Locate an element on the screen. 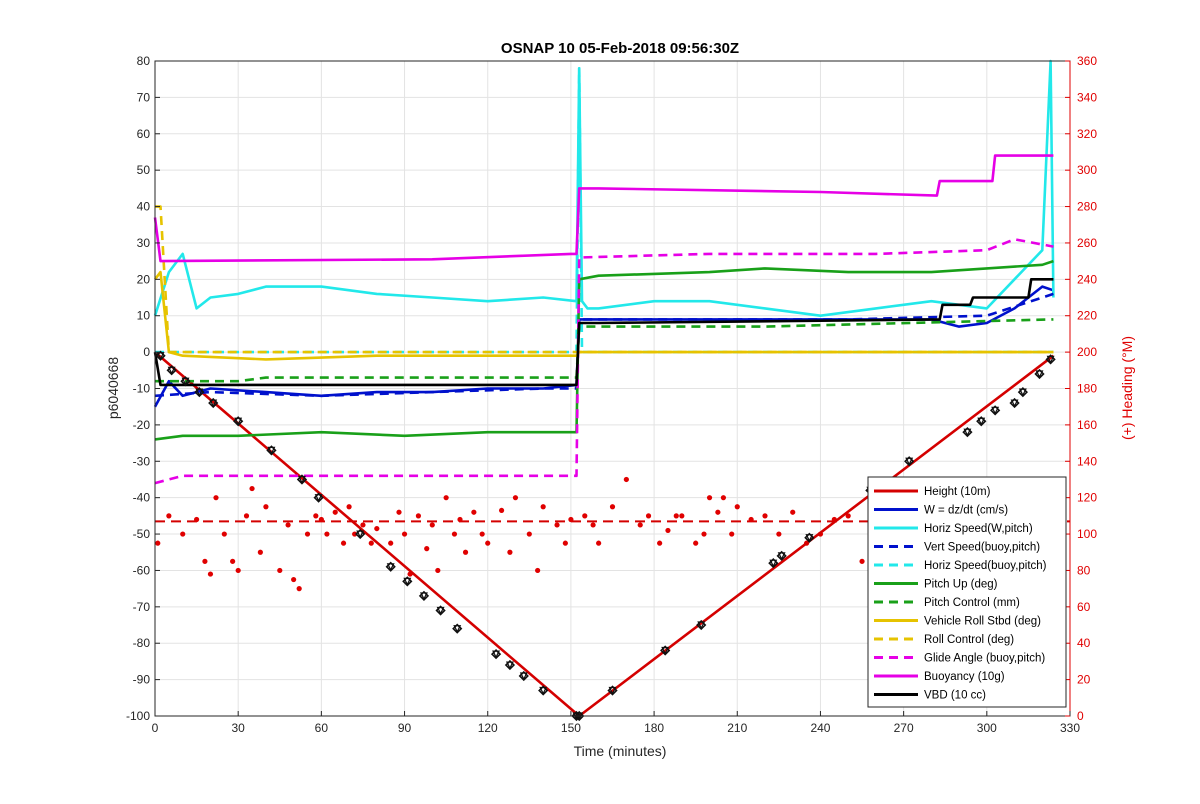 Image resolution: width=1200 pixels, height=804 pixels. y-tick-label: 70 is located at coordinates (144, 97).